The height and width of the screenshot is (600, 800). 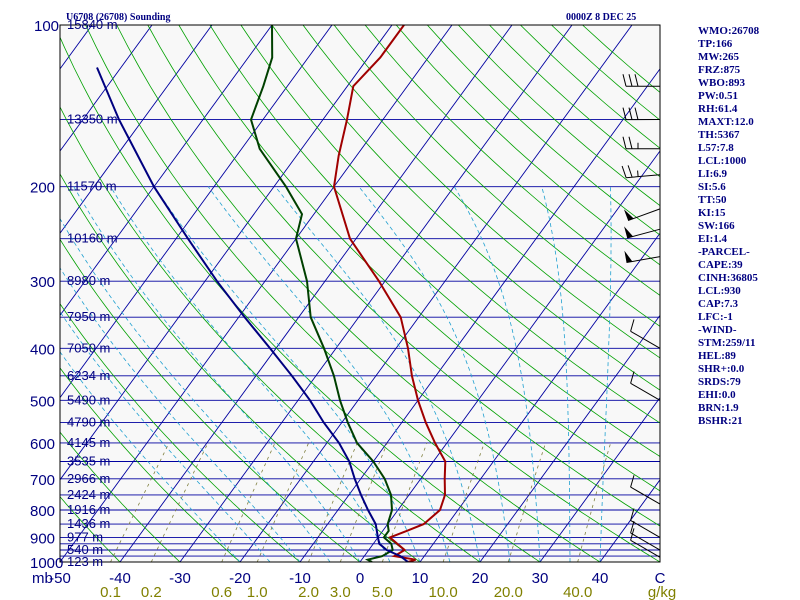 What do you see at coordinates (46, 26) in the screenshot?
I see `pressure-tick-label: 100` at bounding box center [46, 26].